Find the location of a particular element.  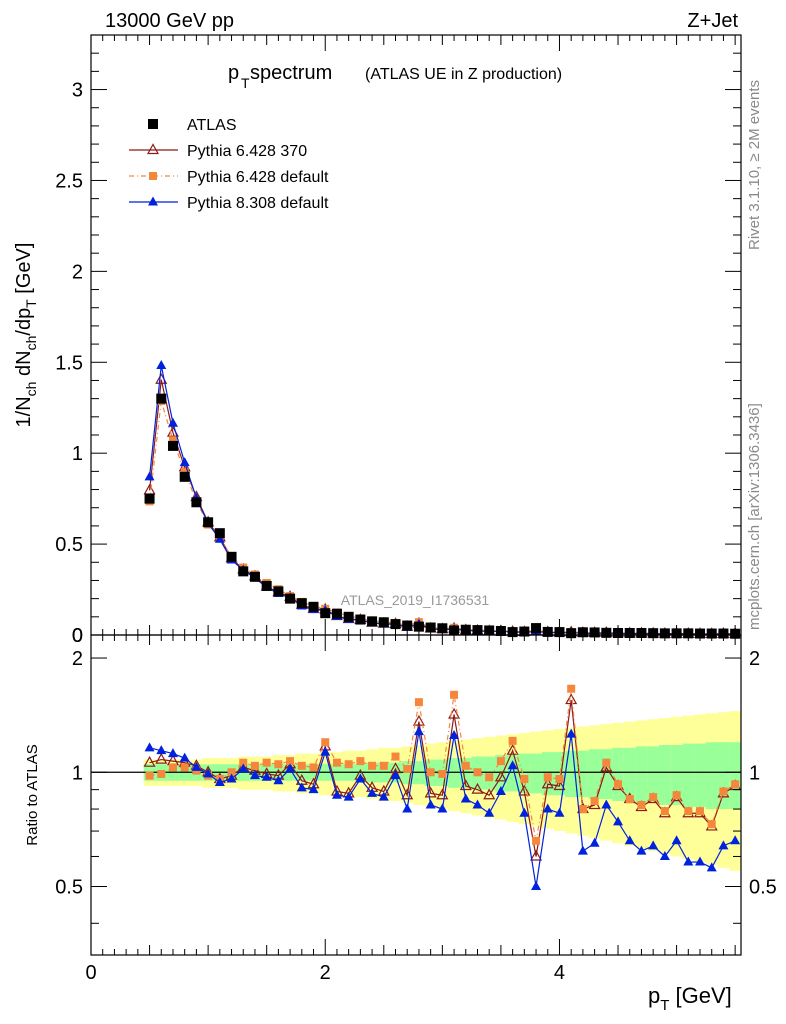

lower-y-tick-label-right: 1 is located at coordinates (754, 773).